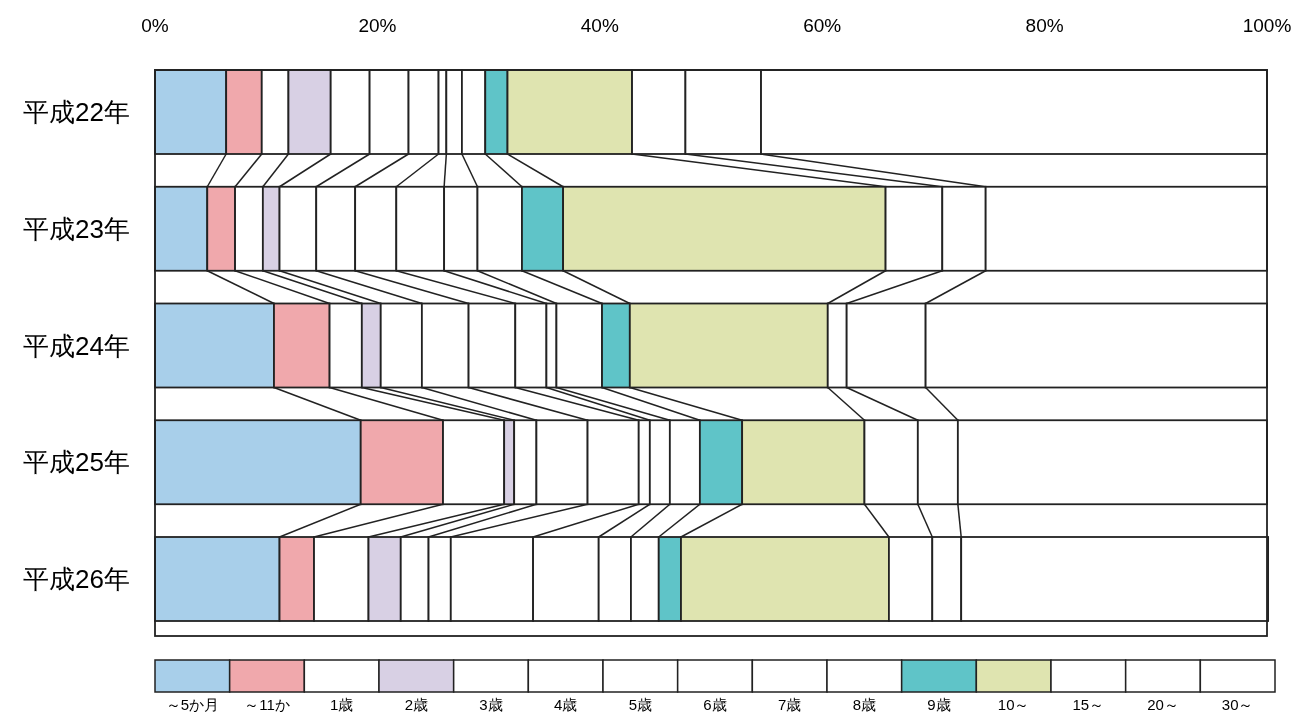 The image size is (1296, 715). Describe the element at coordinates (491, 704) in the screenshot. I see `legend-label: 3歳` at that location.